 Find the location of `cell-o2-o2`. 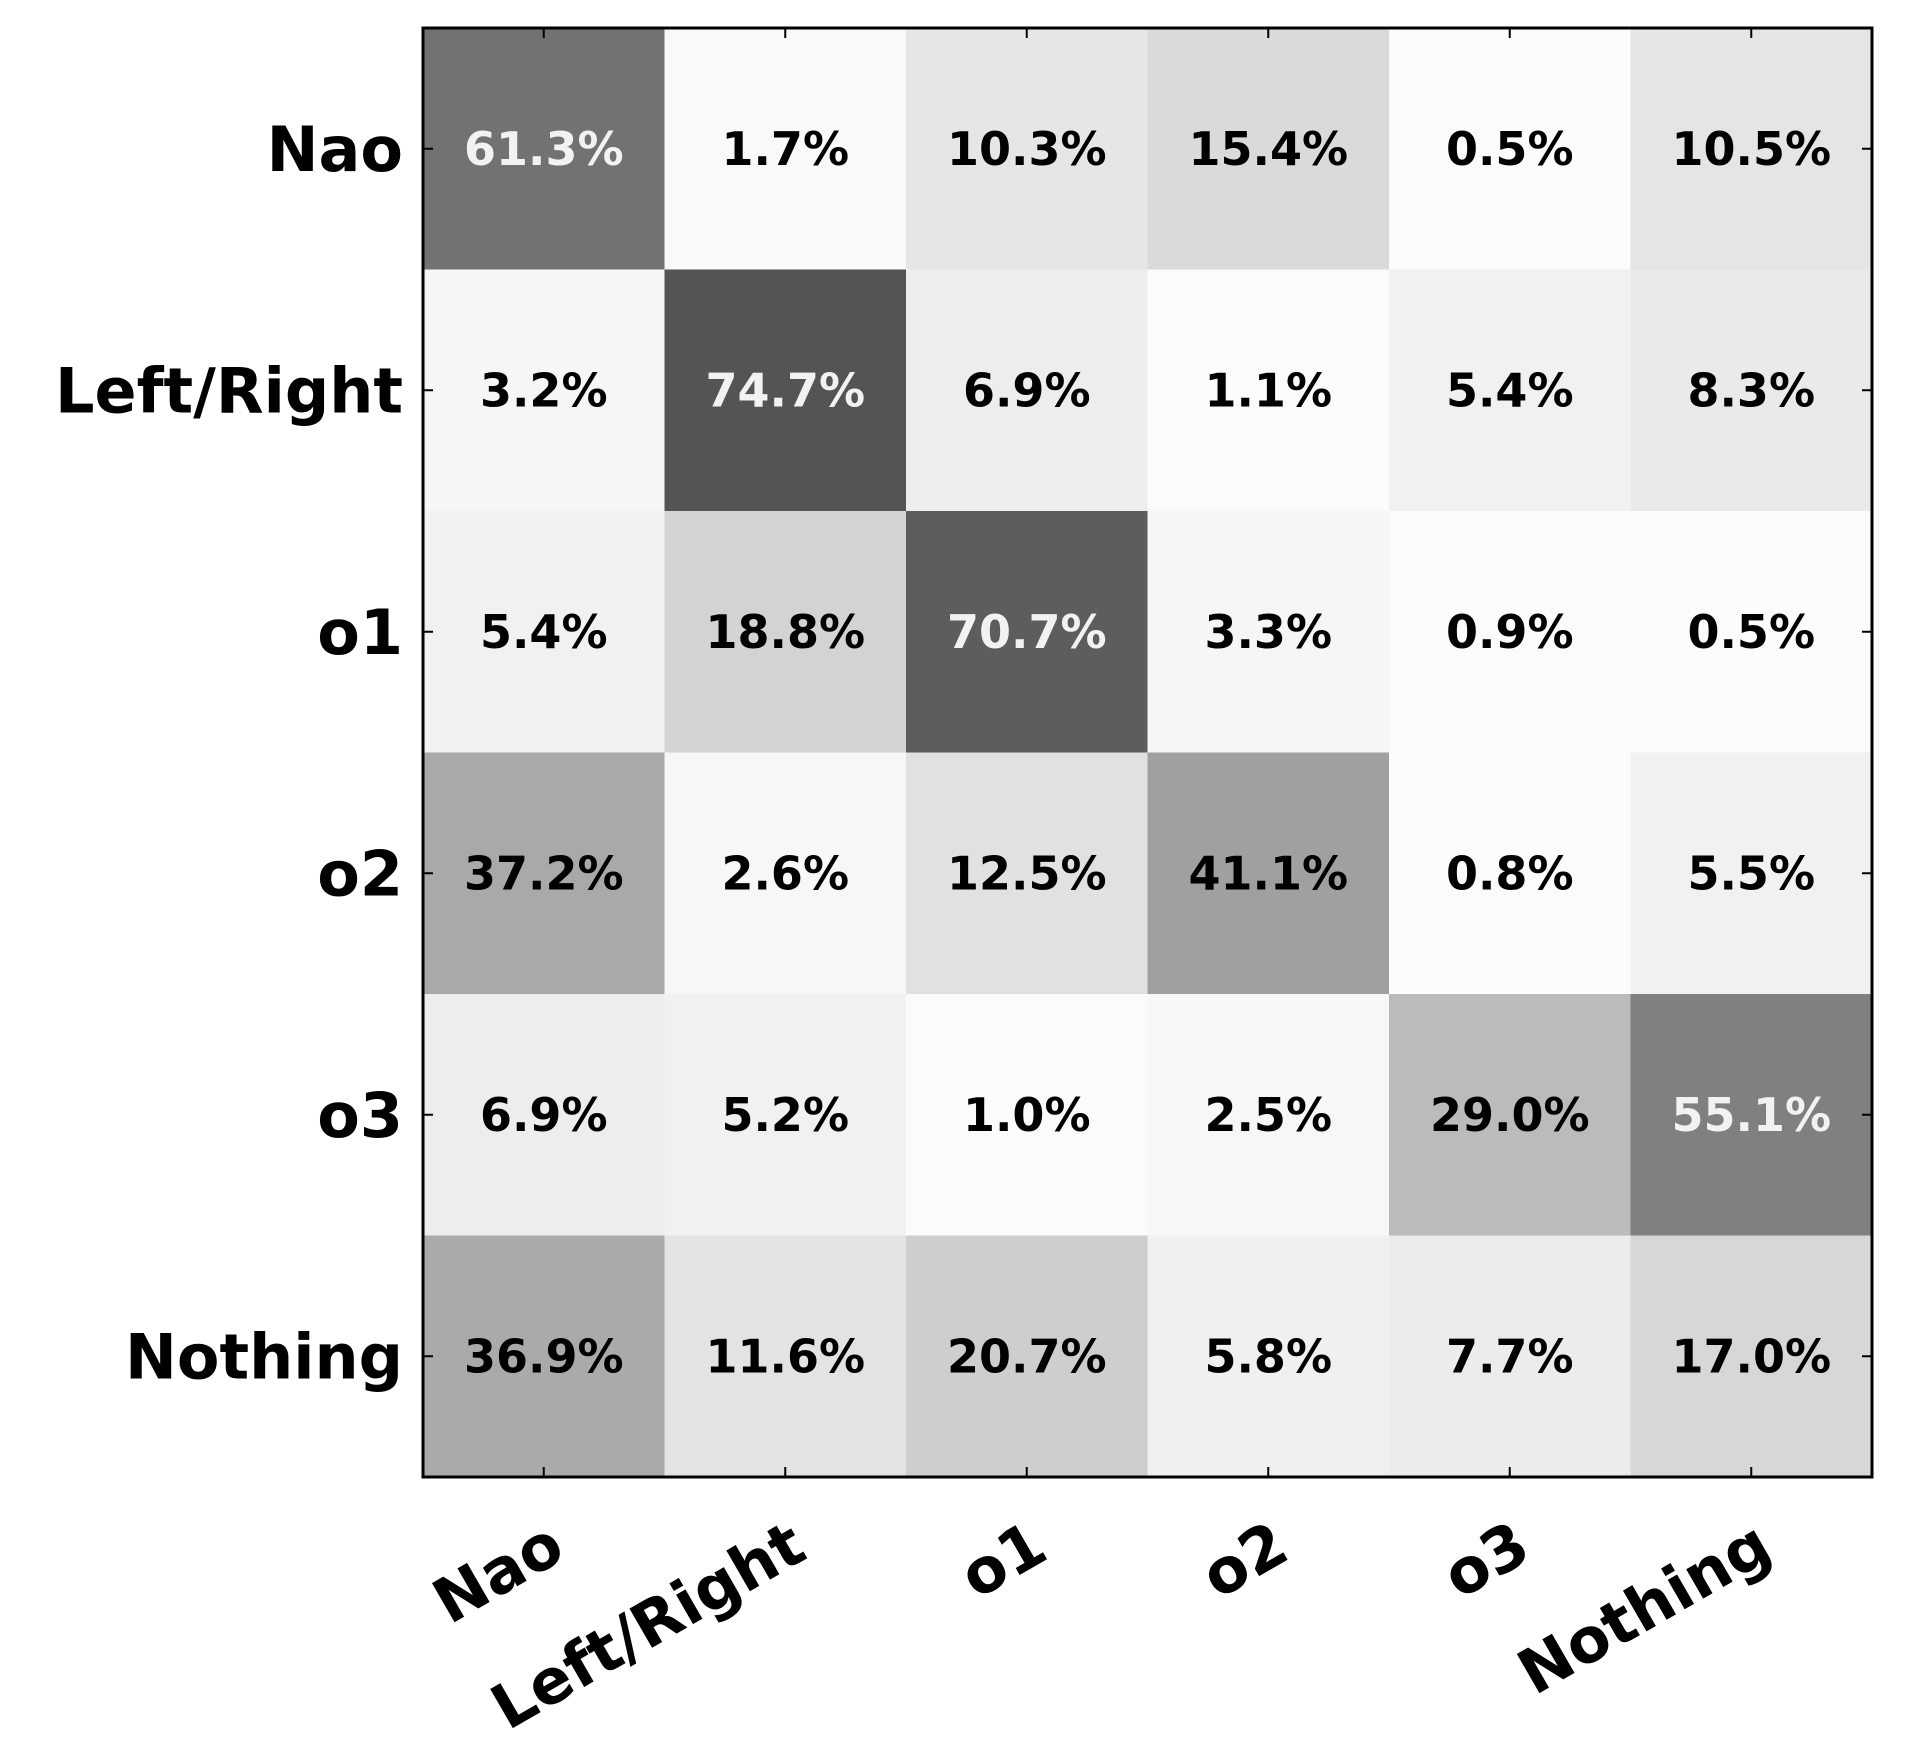

cell-o2-o2 is located at coordinates (1268, 873).